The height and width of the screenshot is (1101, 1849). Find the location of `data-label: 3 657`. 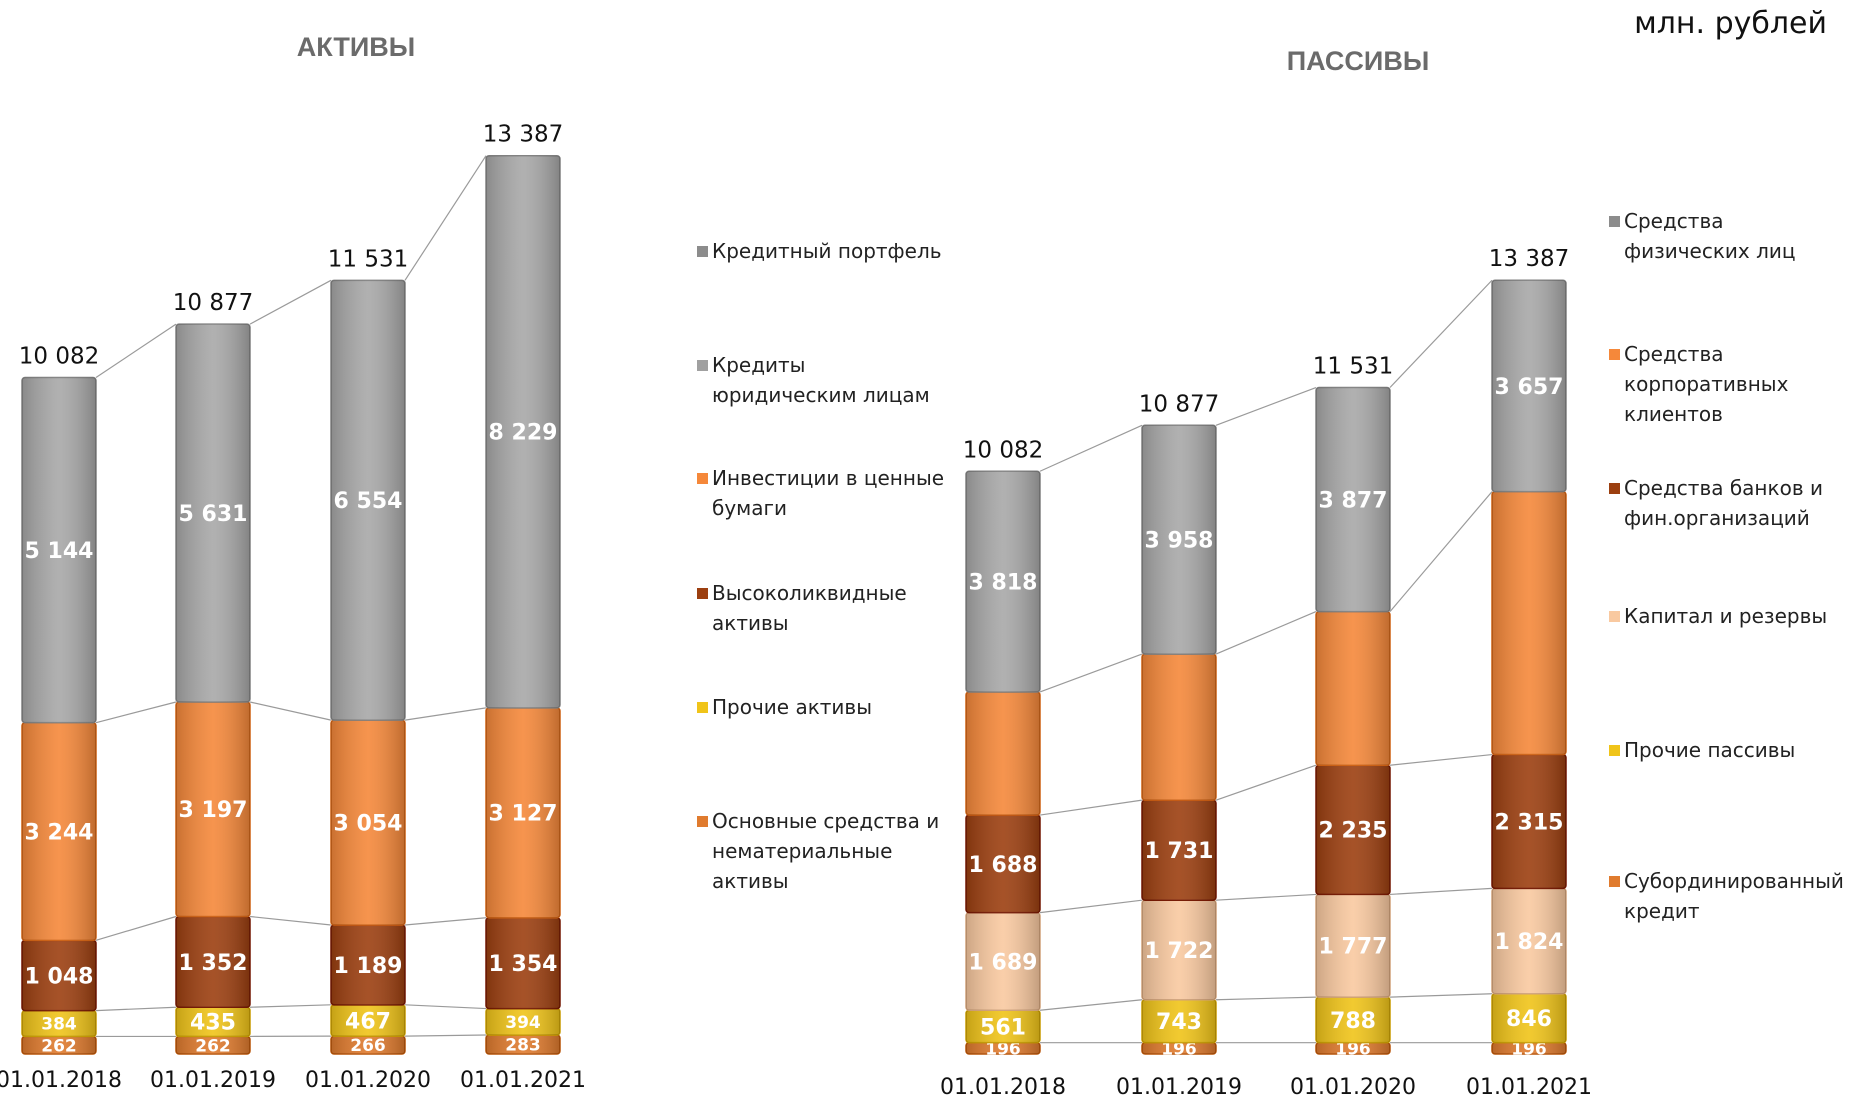

data-label: 3 657 is located at coordinates (1529, 387).